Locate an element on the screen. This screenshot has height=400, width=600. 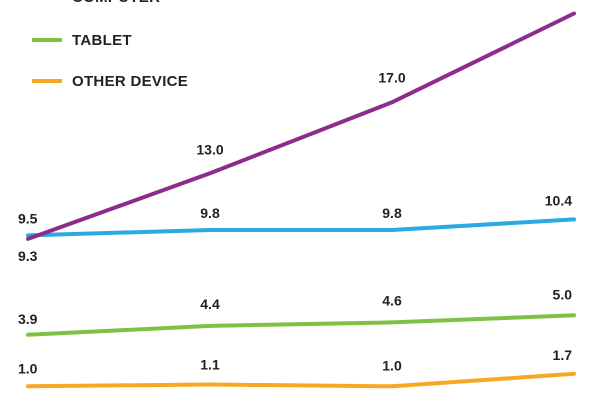
value-label: 5.0 is located at coordinates (563, 294).